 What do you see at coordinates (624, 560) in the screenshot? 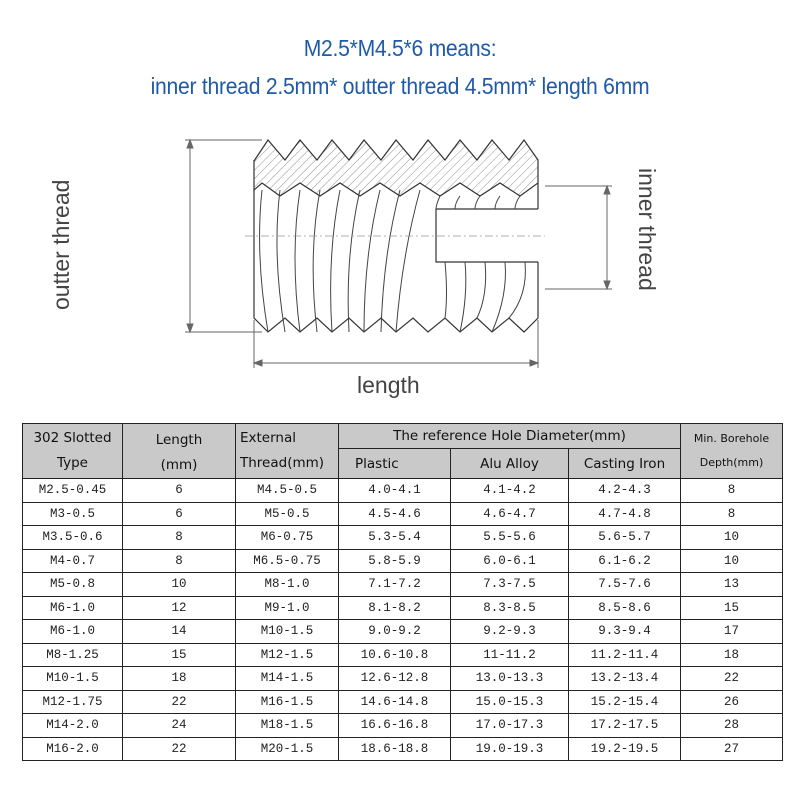
I see `cell-iron: 6.1-6.2` at bounding box center [624, 560].